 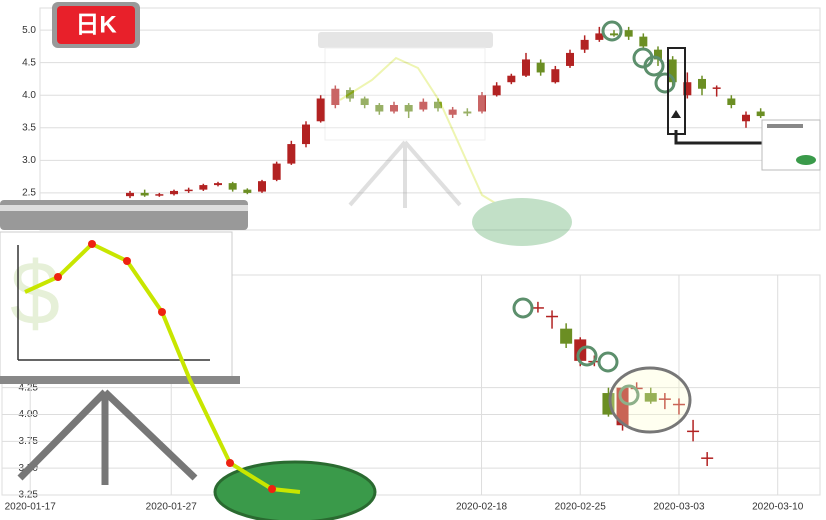 What do you see at coordinates (29, 193) in the screenshot?
I see `y-tick-label: 2.5` at bounding box center [29, 193].